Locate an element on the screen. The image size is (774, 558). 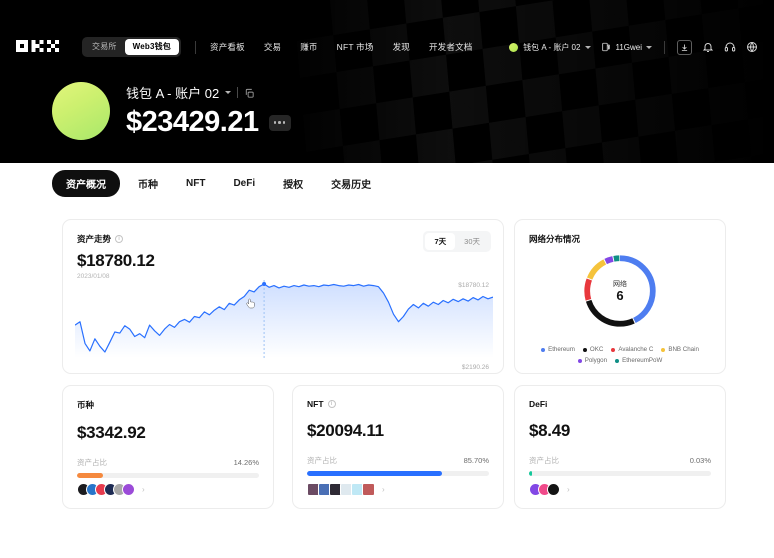
token-summary-card: 币种 $3342.92 资产占比 14.26% › is located at coordinates (168, 447).